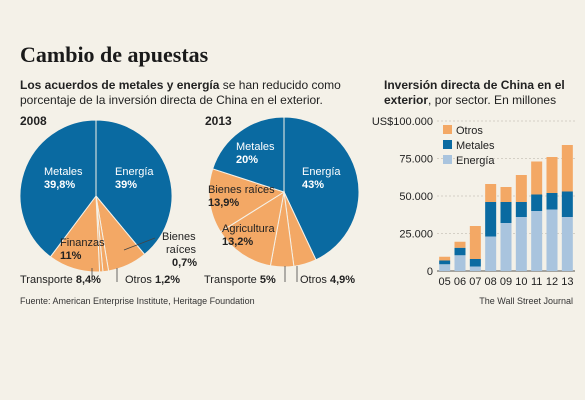 The width and height of the screenshot is (585, 400). I want to click on bar-07-otros, so click(475, 242).